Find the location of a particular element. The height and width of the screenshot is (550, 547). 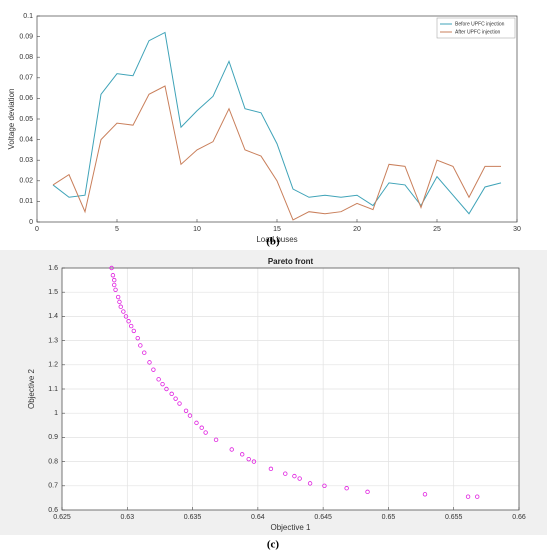

x-tick-label: 30 is located at coordinates (517, 229).